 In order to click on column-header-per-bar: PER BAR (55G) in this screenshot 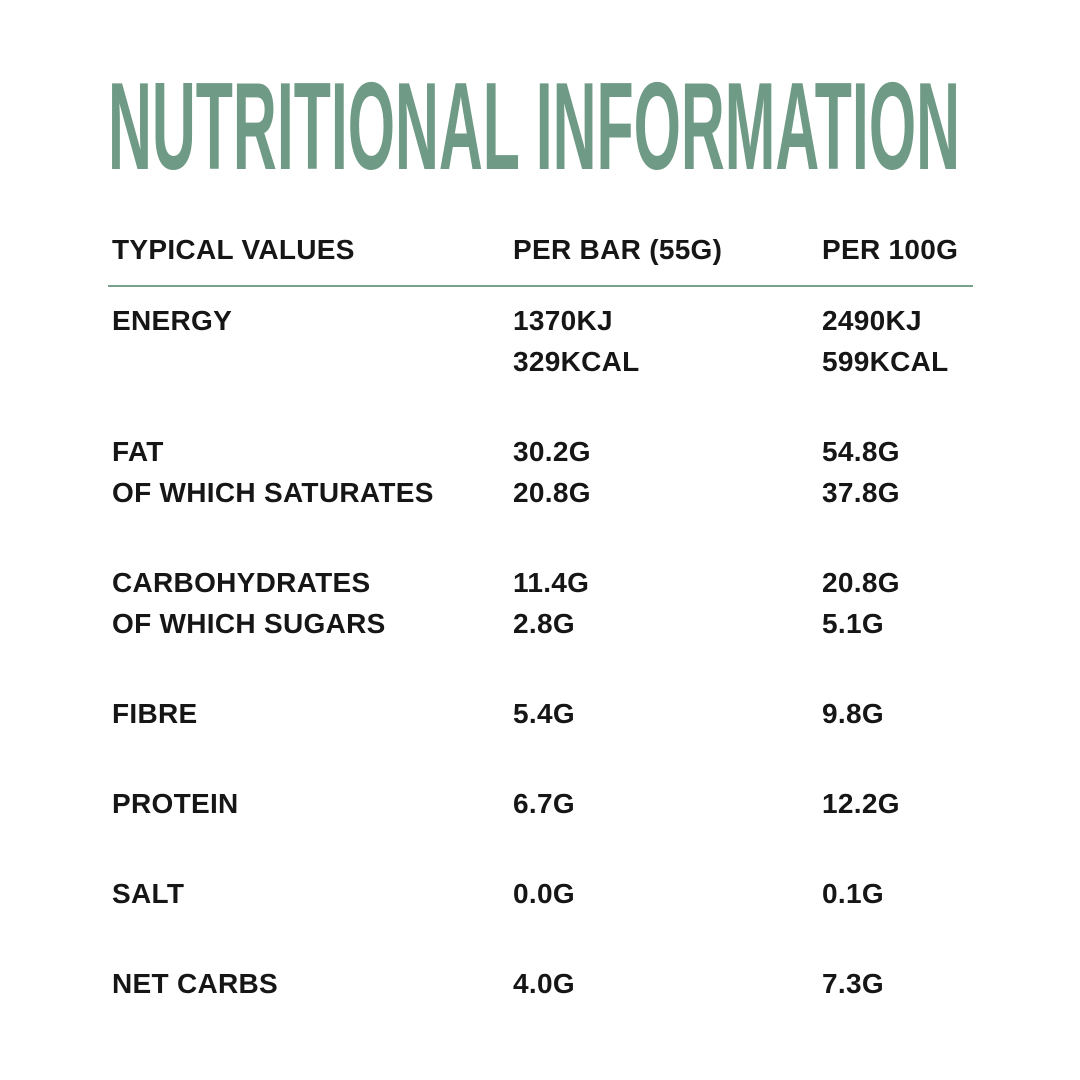, I will do `click(618, 249)`.